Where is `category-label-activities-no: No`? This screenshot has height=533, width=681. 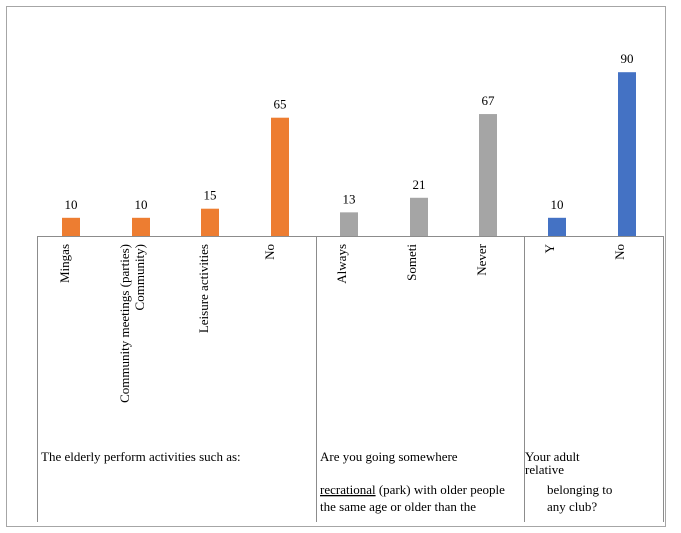
category-label-activities-no: No is located at coordinates (269, 252).